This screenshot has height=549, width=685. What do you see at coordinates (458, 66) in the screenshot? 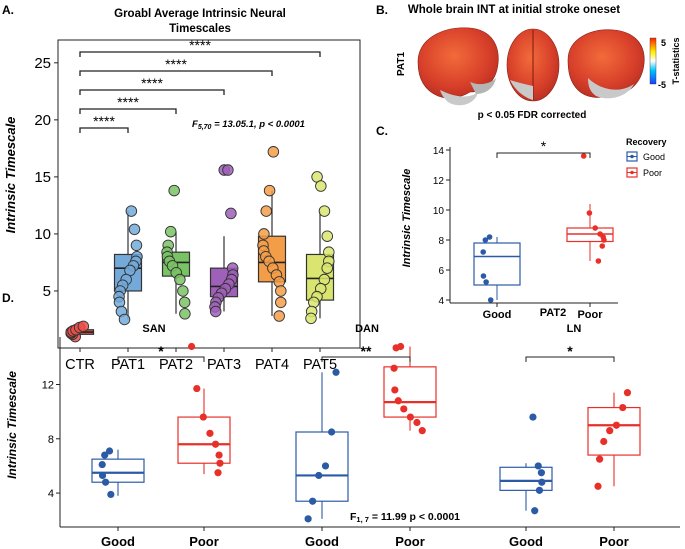
I see `brain-lateral-view` at bounding box center [458, 66].